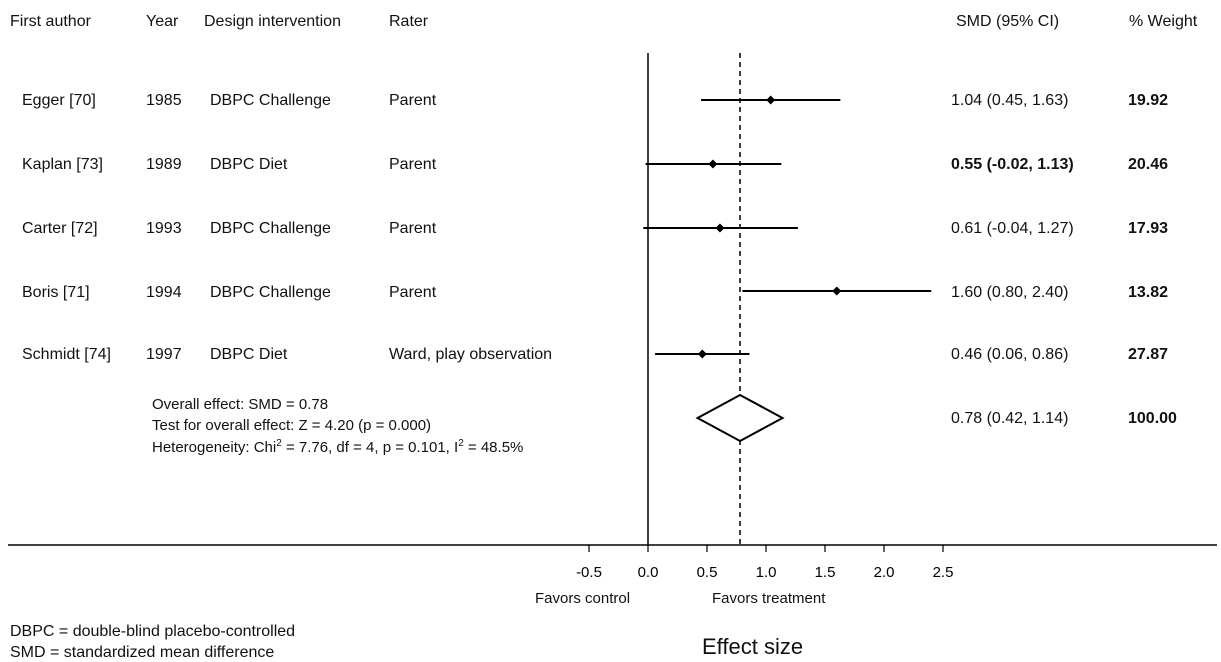 This screenshot has height=662, width=1221. I want to click on row-weight: 20.46, so click(1148, 164).